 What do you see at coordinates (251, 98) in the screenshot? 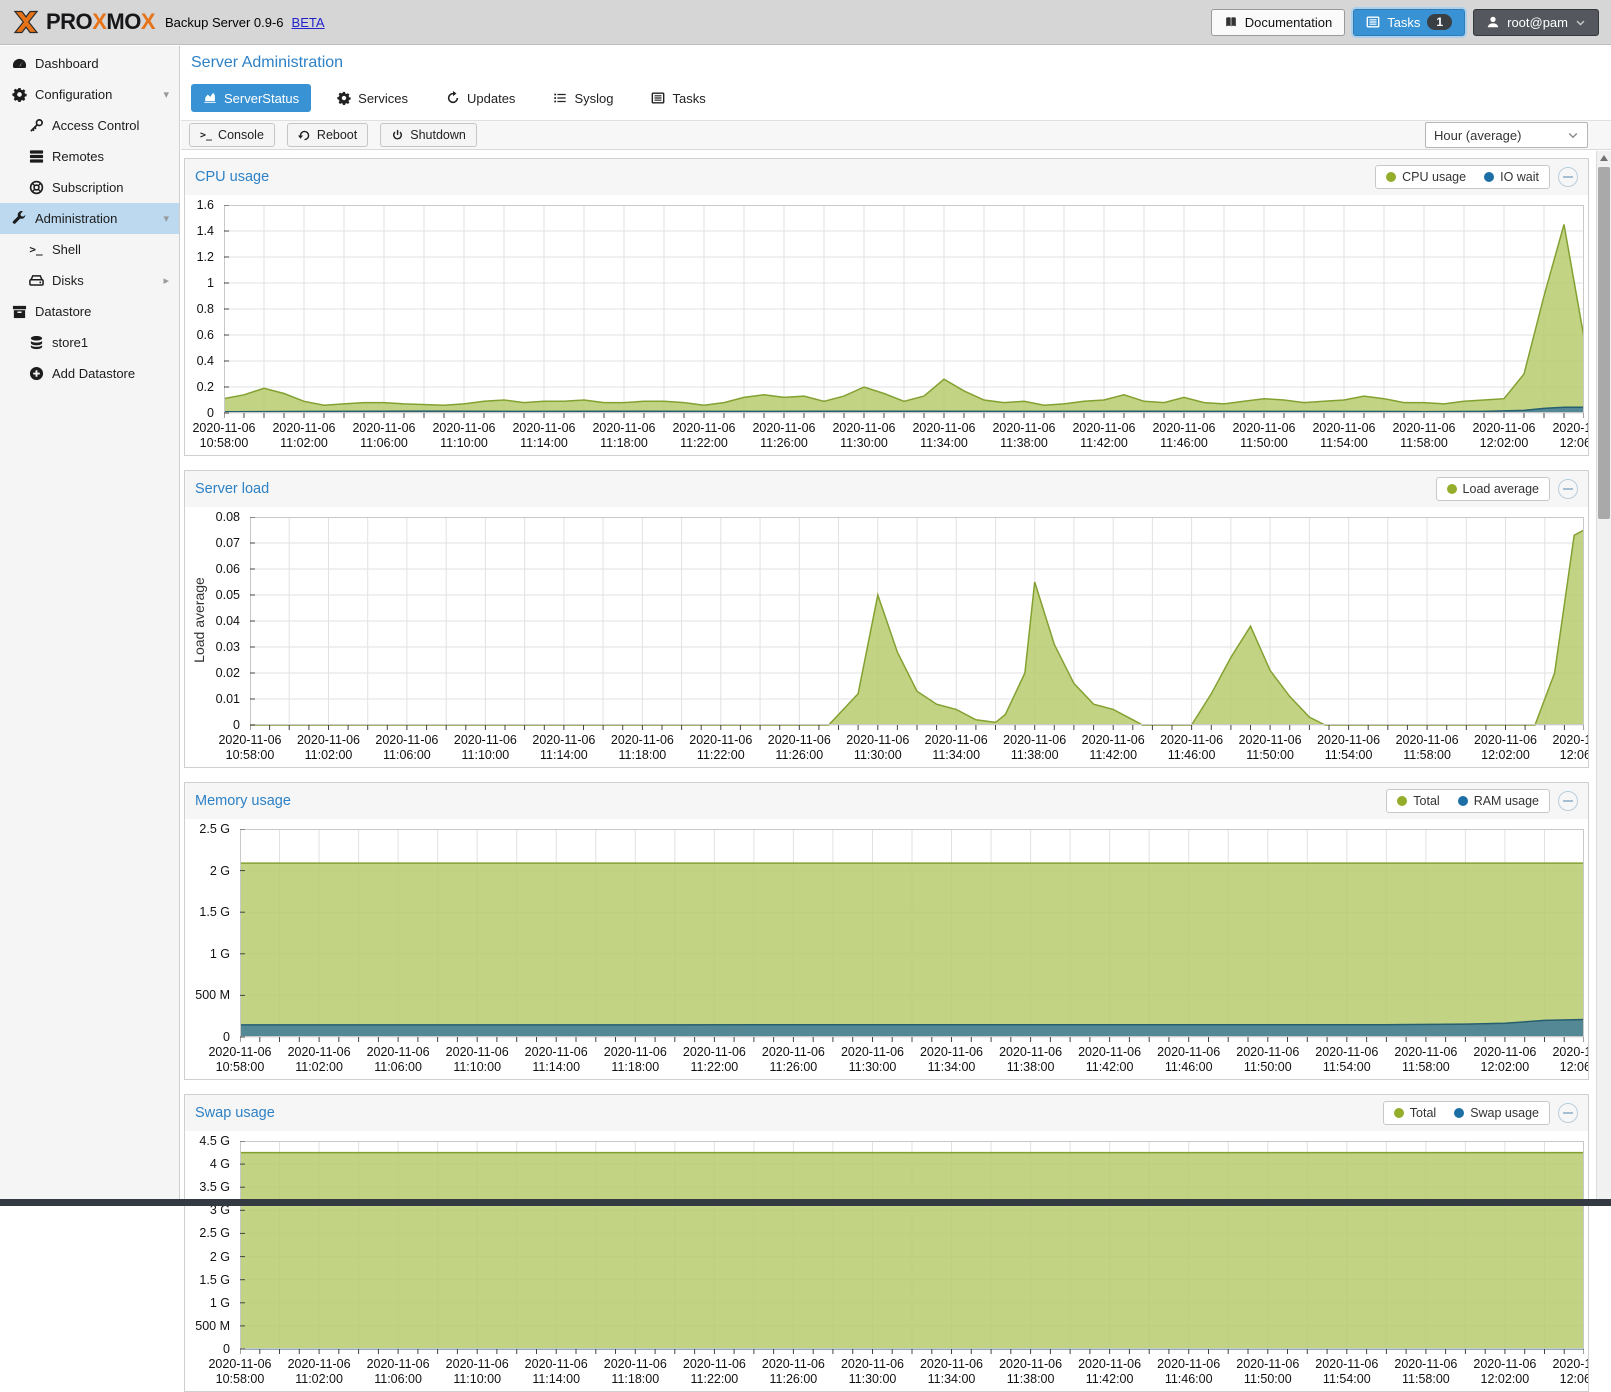
I see `tab-serverstatus: ServerStatus` at bounding box center [251, 98].